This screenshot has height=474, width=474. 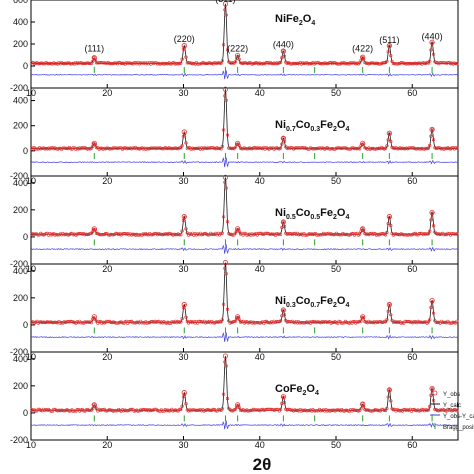 I want to click on title-part: 0.7, so click(x=315, y=305).